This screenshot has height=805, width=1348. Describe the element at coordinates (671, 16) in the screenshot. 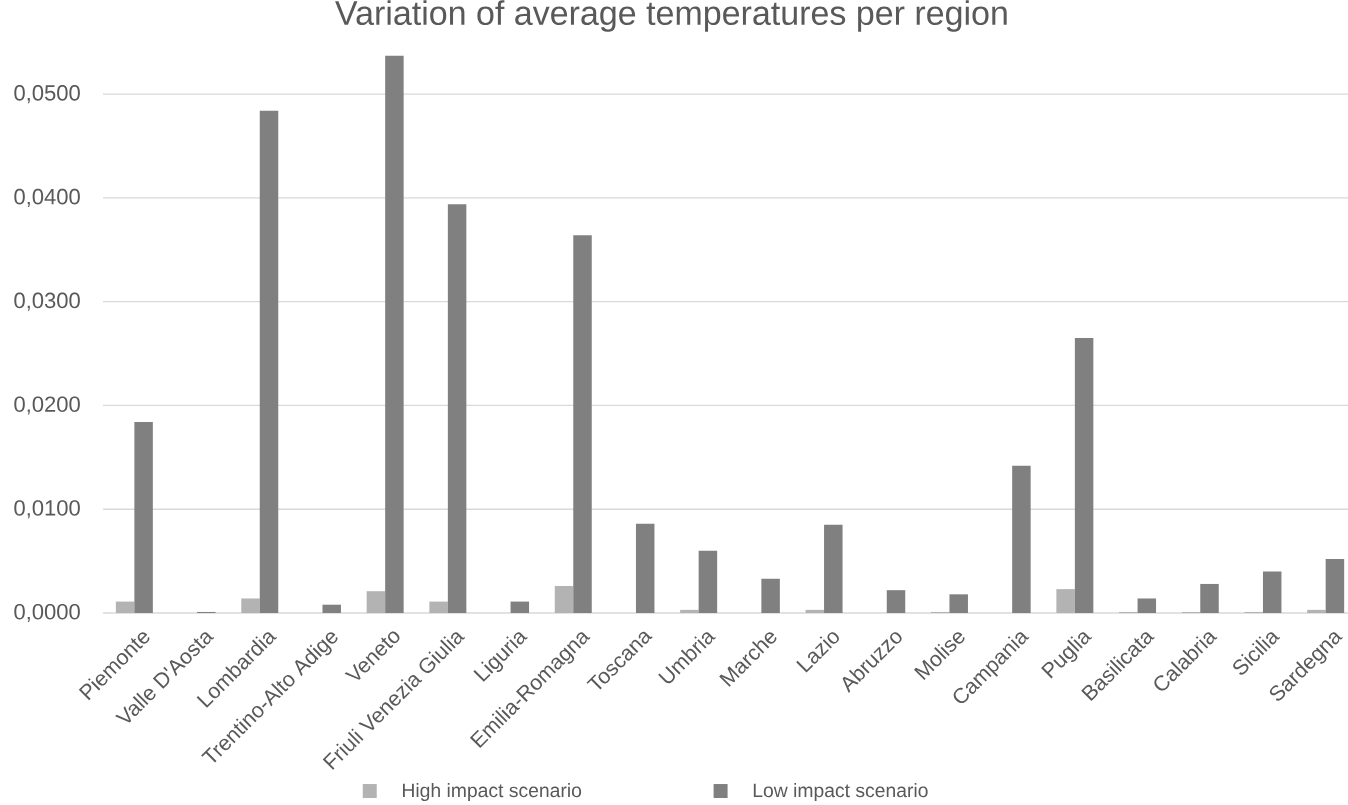

I see `chart-title: Variation of average temperatures per region` at that location.